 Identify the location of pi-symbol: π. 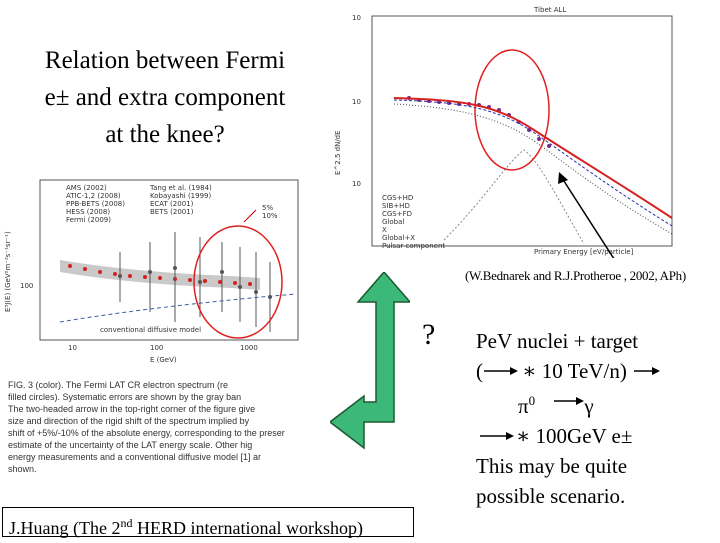
(523, 406).